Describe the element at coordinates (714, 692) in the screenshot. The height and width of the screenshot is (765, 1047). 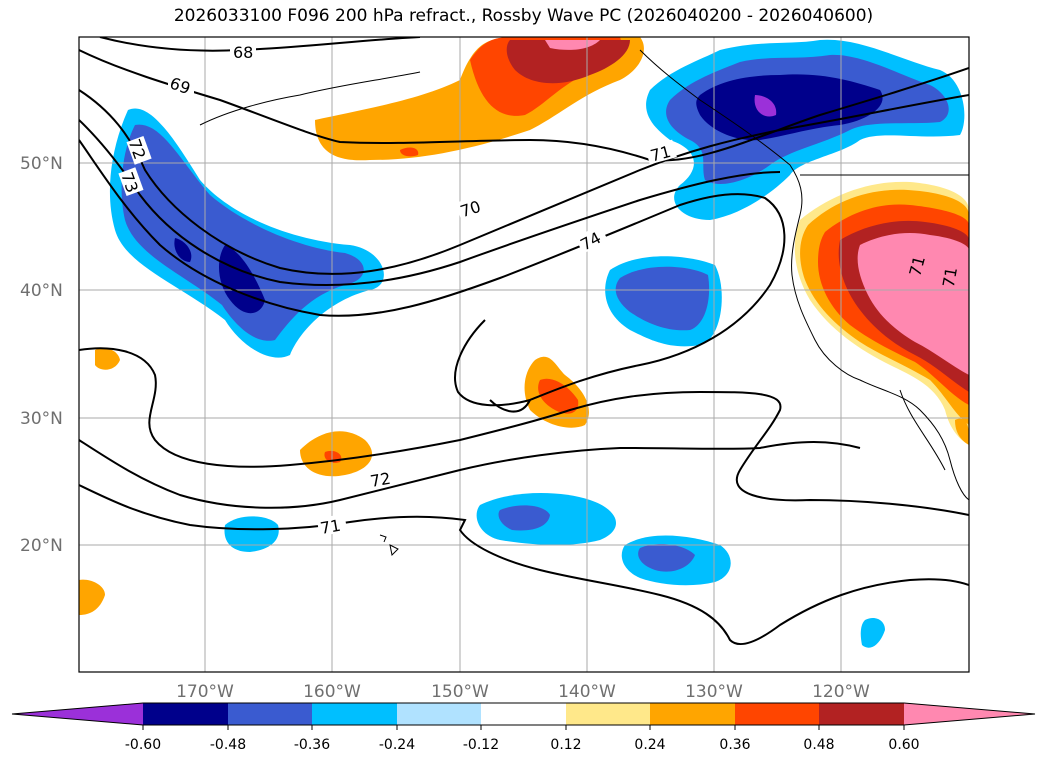
I see `lon-label: 130°W` at that location.